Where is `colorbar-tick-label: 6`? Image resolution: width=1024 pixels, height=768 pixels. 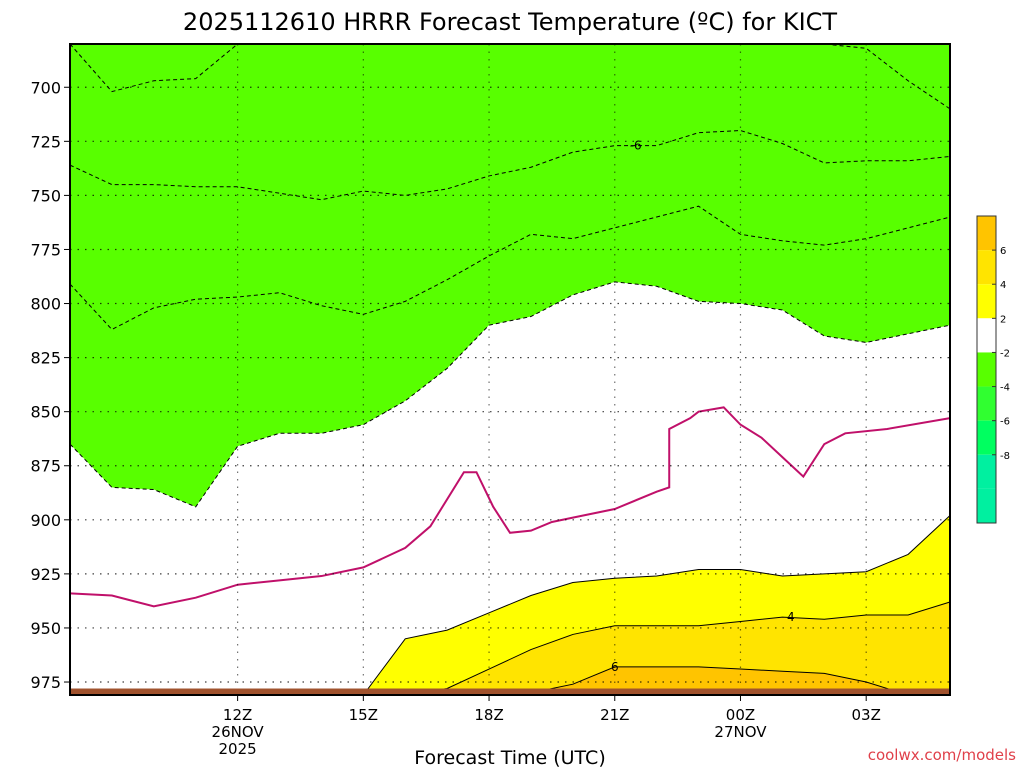
colorbar-tick-label: 6 is located at coordinates (1003, 251).